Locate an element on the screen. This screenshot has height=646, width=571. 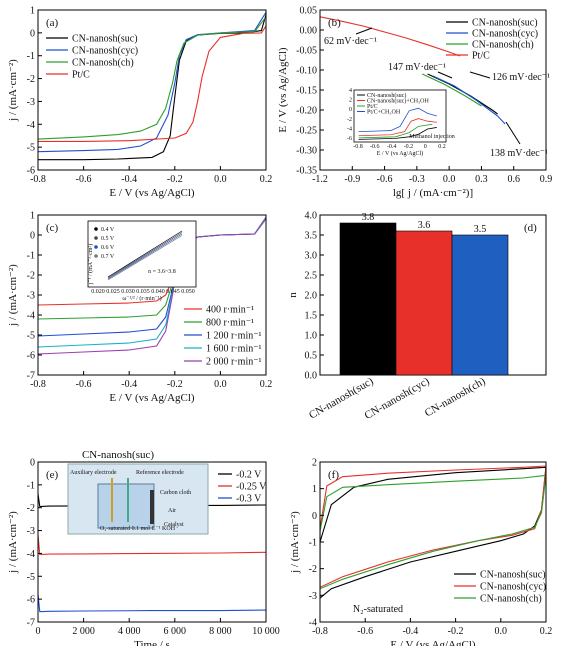
y-tick-label: -0.30 is located at coordinates (306, 151).